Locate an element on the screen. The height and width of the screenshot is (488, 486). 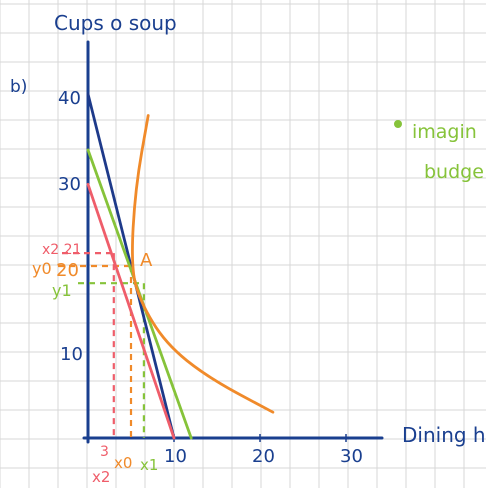
x2-y-label: x2 21 is located at coordinates (61, 250).